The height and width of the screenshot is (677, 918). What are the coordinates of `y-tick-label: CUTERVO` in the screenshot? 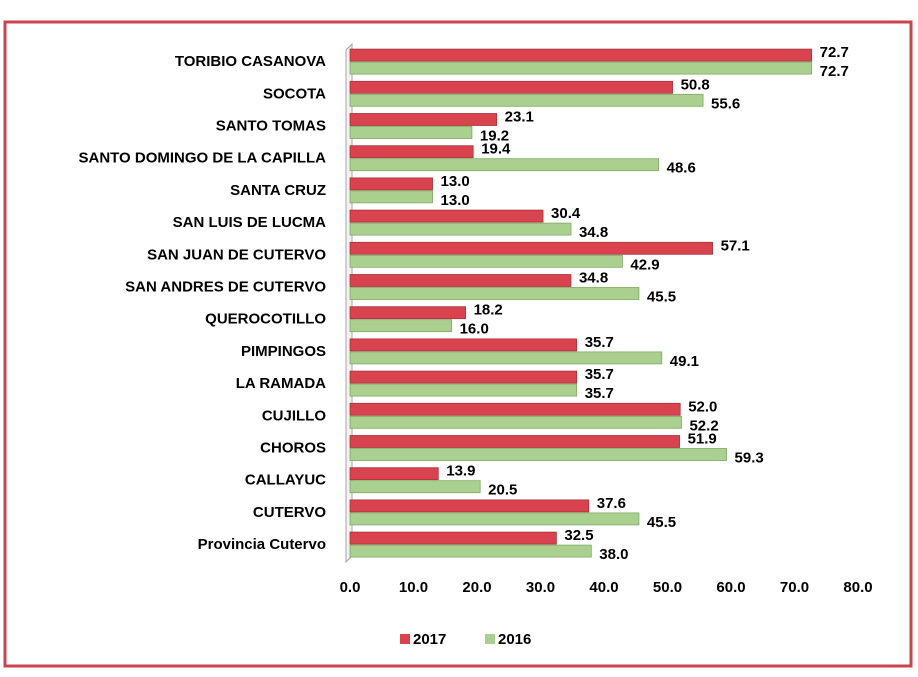 It's located at (289, 512).